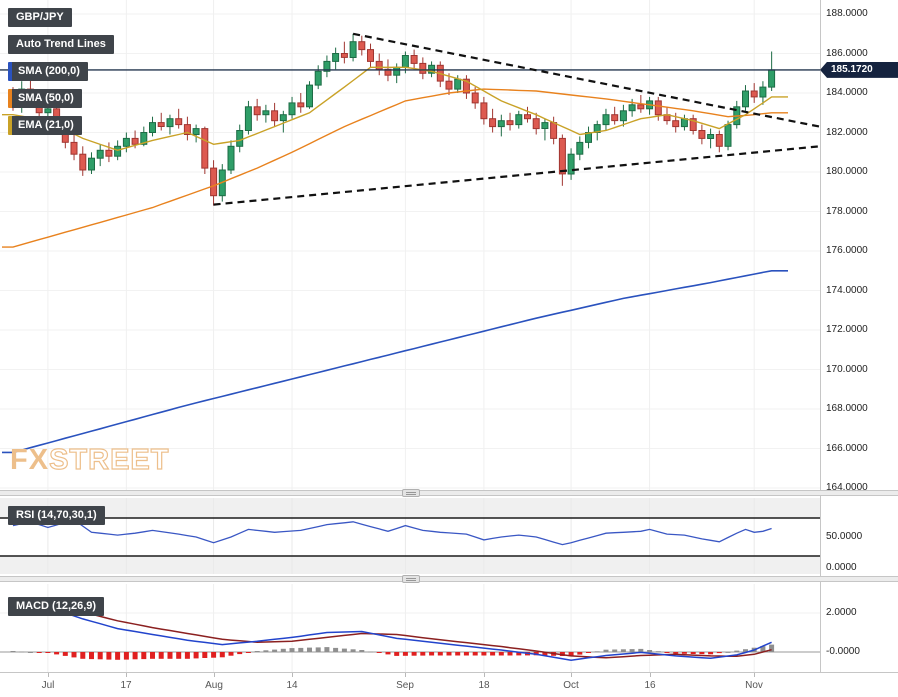 The width and height of the screenshot is (898, 697). I want to click on x-axis-label: Nov, so click(754, 685).